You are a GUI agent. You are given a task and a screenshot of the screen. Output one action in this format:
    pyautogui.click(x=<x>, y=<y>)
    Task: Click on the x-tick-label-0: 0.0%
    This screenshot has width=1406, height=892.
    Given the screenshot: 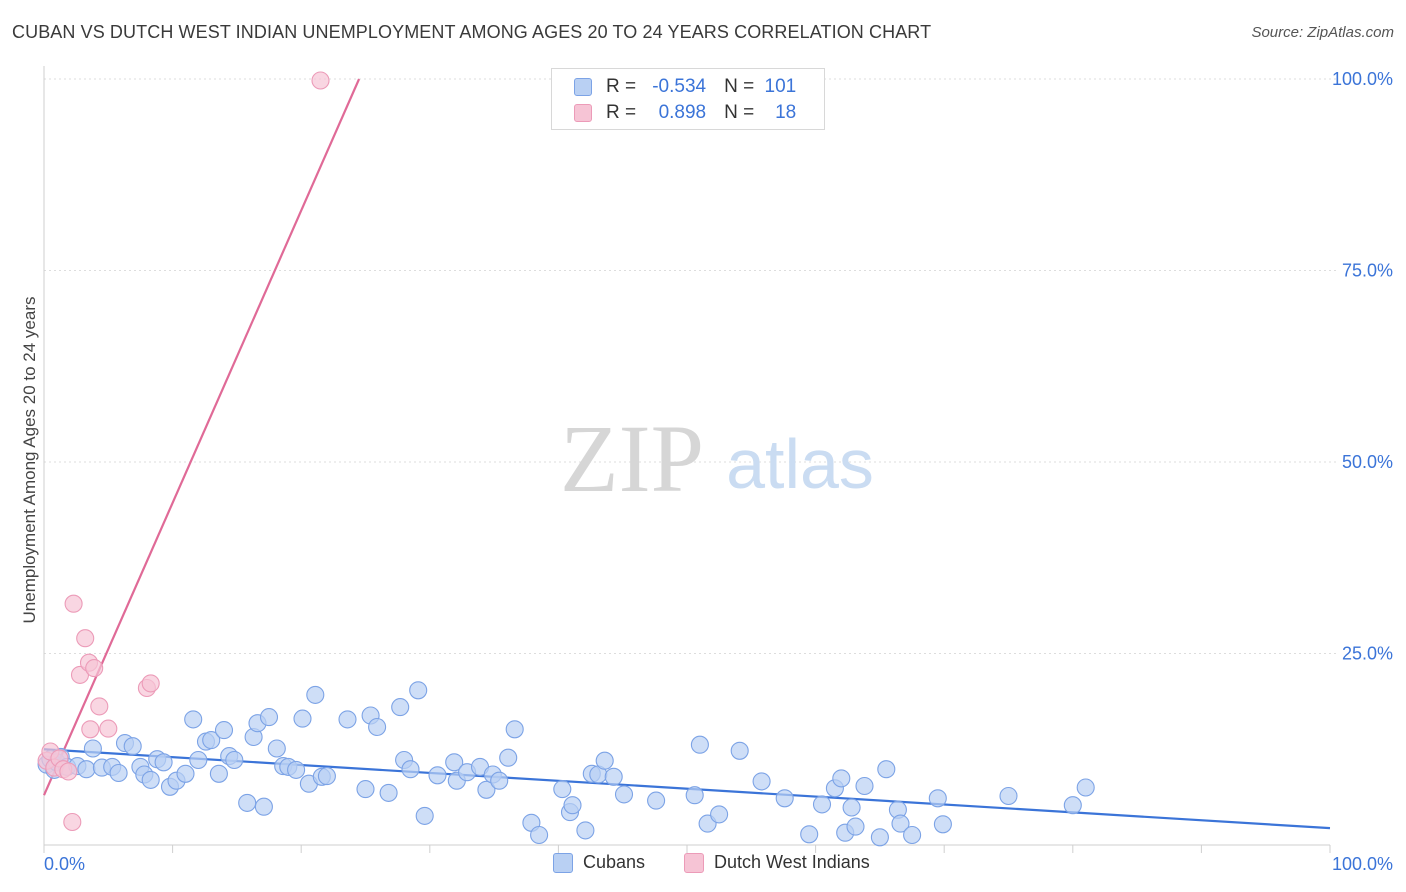 What is the action you would take?
    pyautogui.click(x=64, y=864)
    